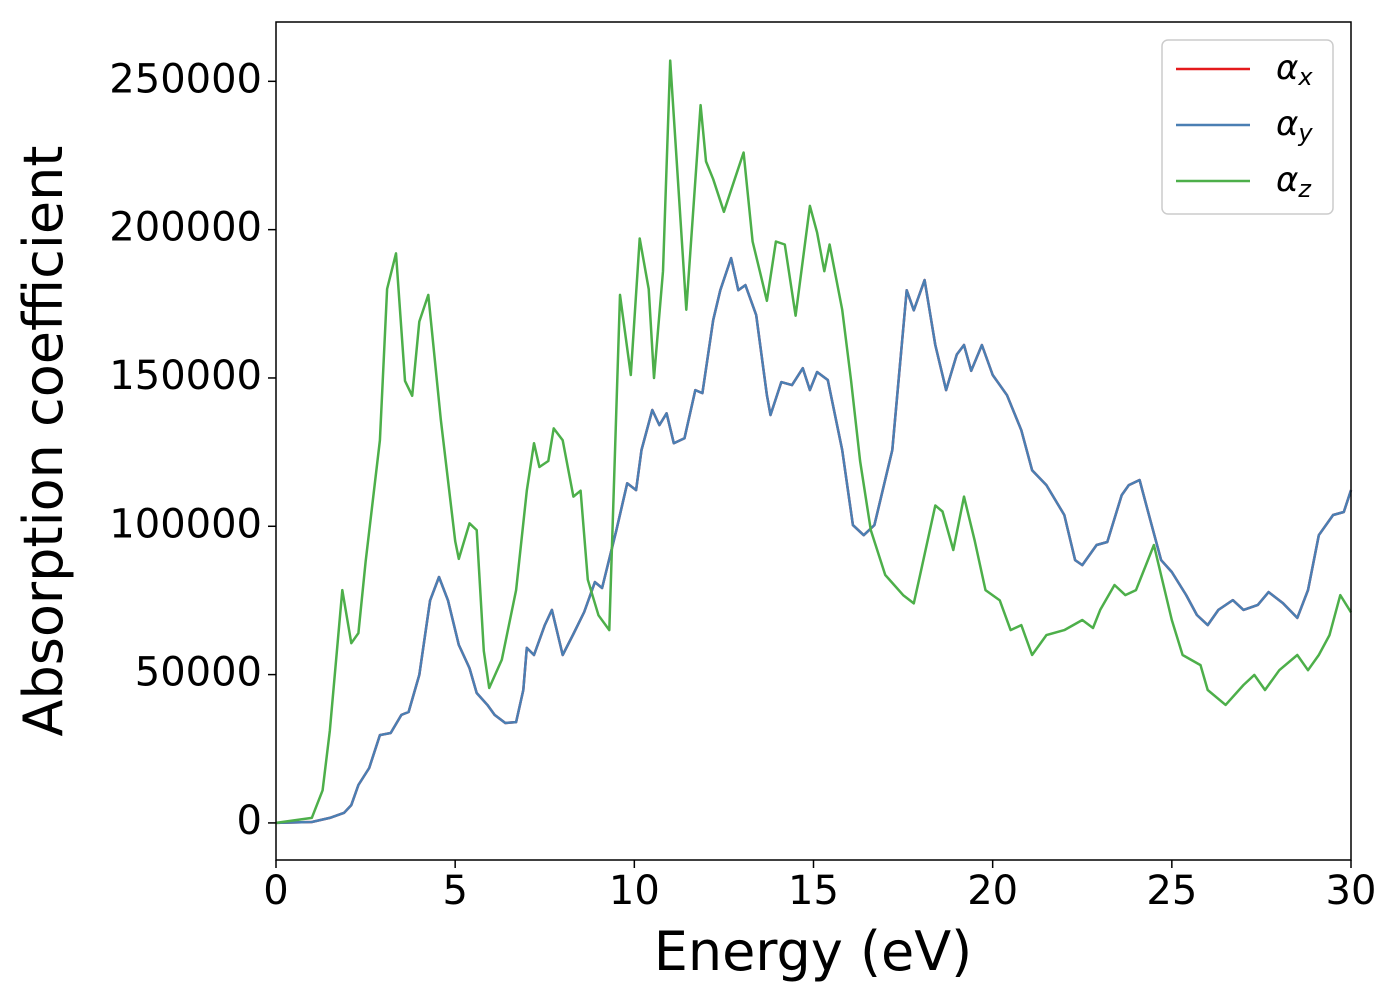 This screenshot has height=1000, width=1400. I want to click on legend-label: αx, so click(1294, 70).